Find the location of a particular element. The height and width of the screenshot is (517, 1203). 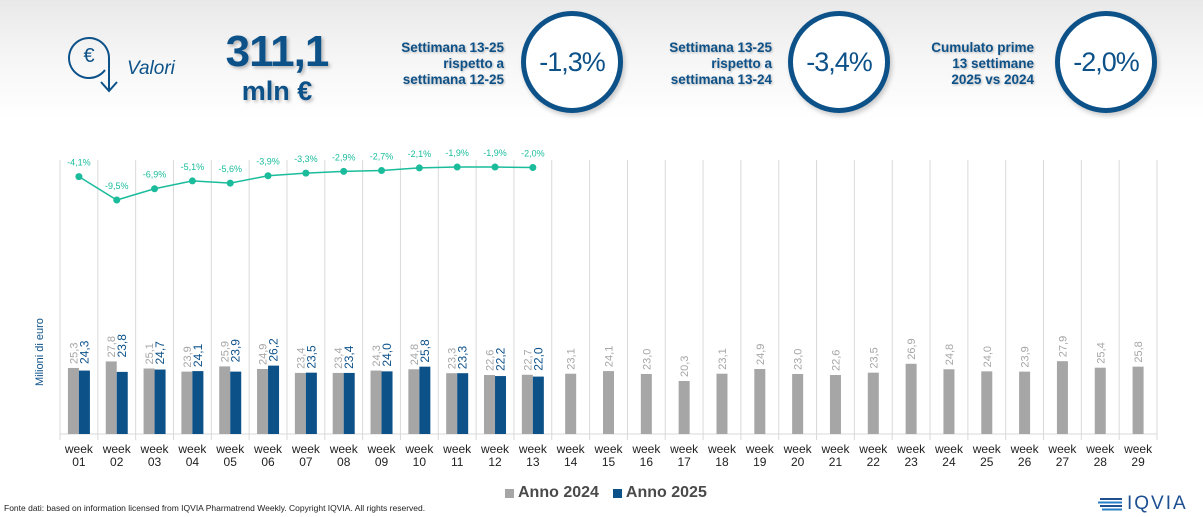

data-label-2025: 24,0 is located at coordinates (387, 355).